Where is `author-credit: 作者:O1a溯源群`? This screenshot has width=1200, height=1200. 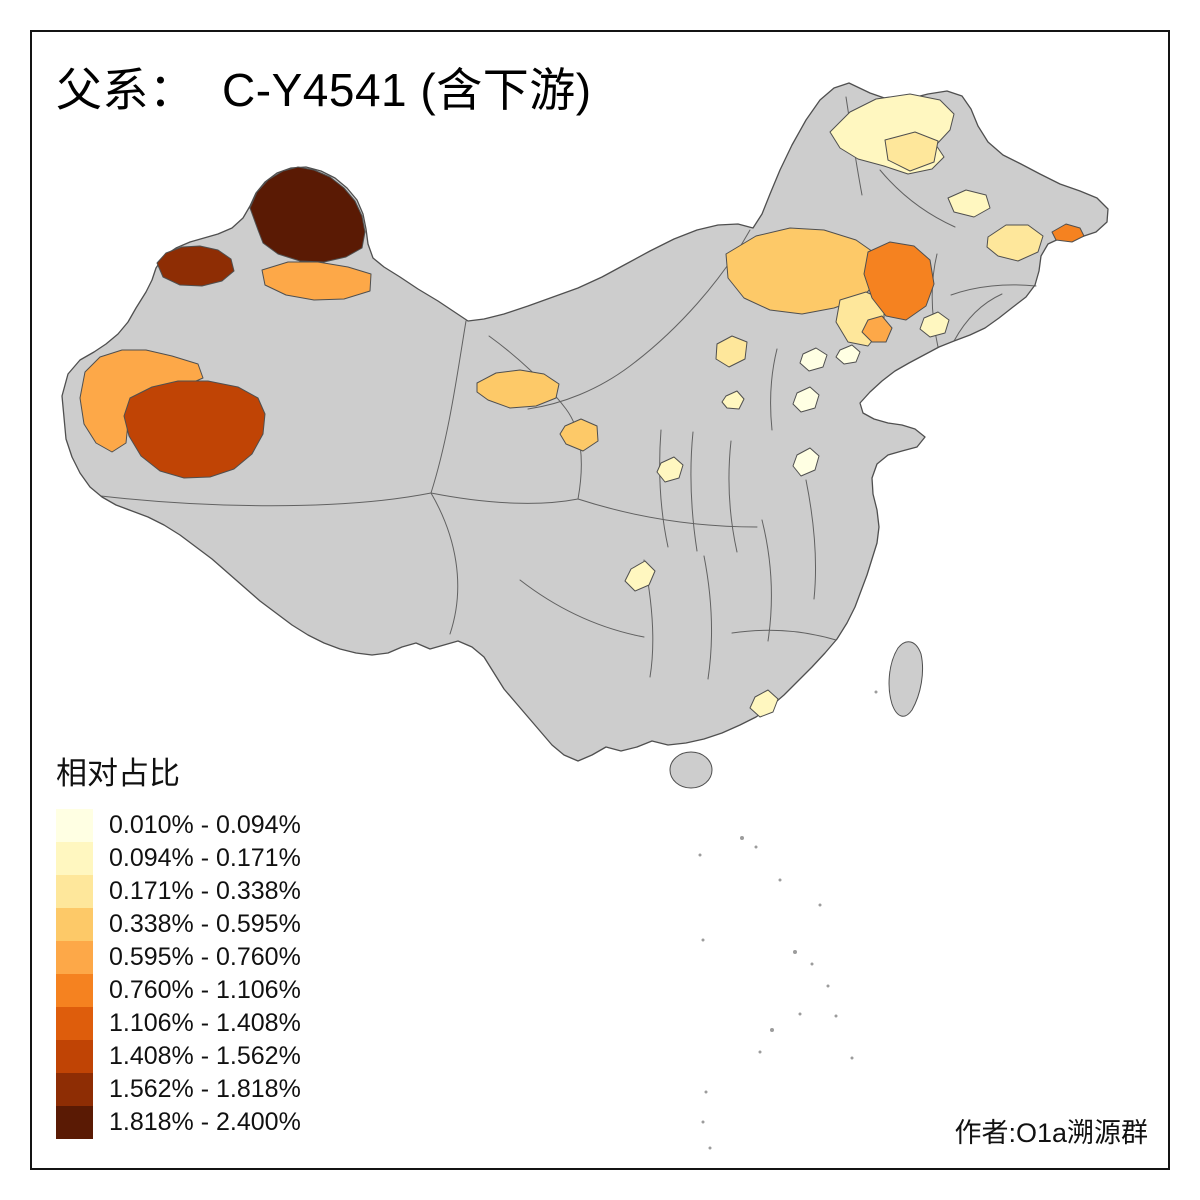
author-credit: 作者:O1a溯源群 is located at coordinates (1051, 1133).